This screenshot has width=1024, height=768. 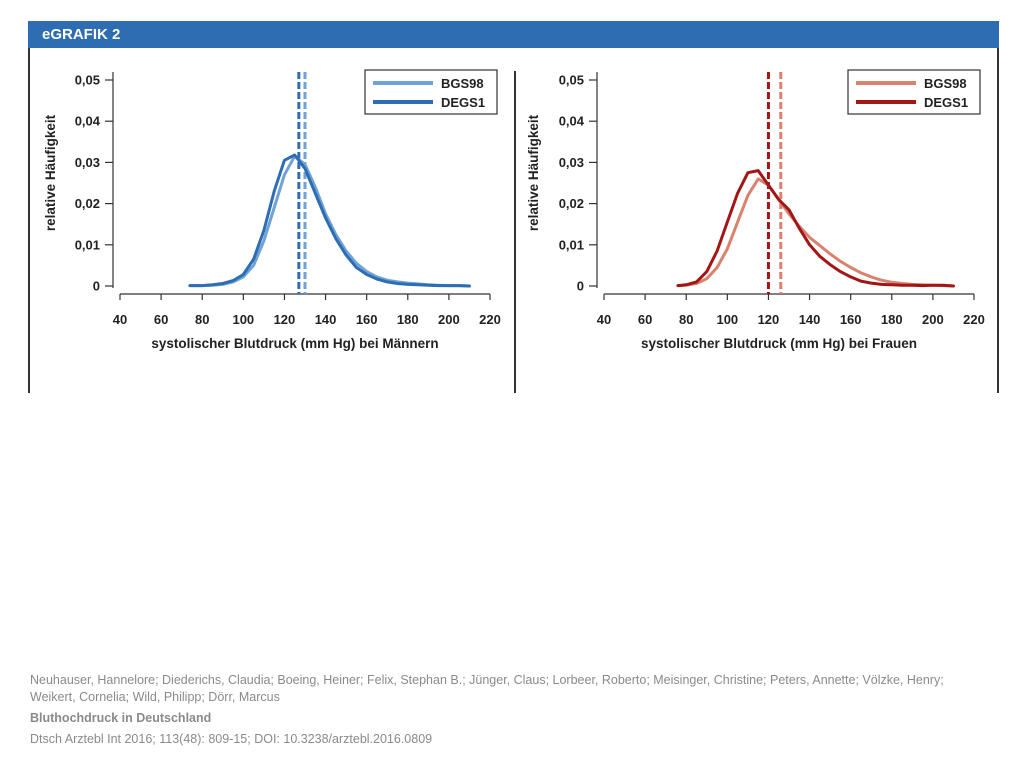 What do you see at coordinates (851, 319) in the screenshot?
I see `women-x-tick-label: 160` at bounding box center [851, 319].